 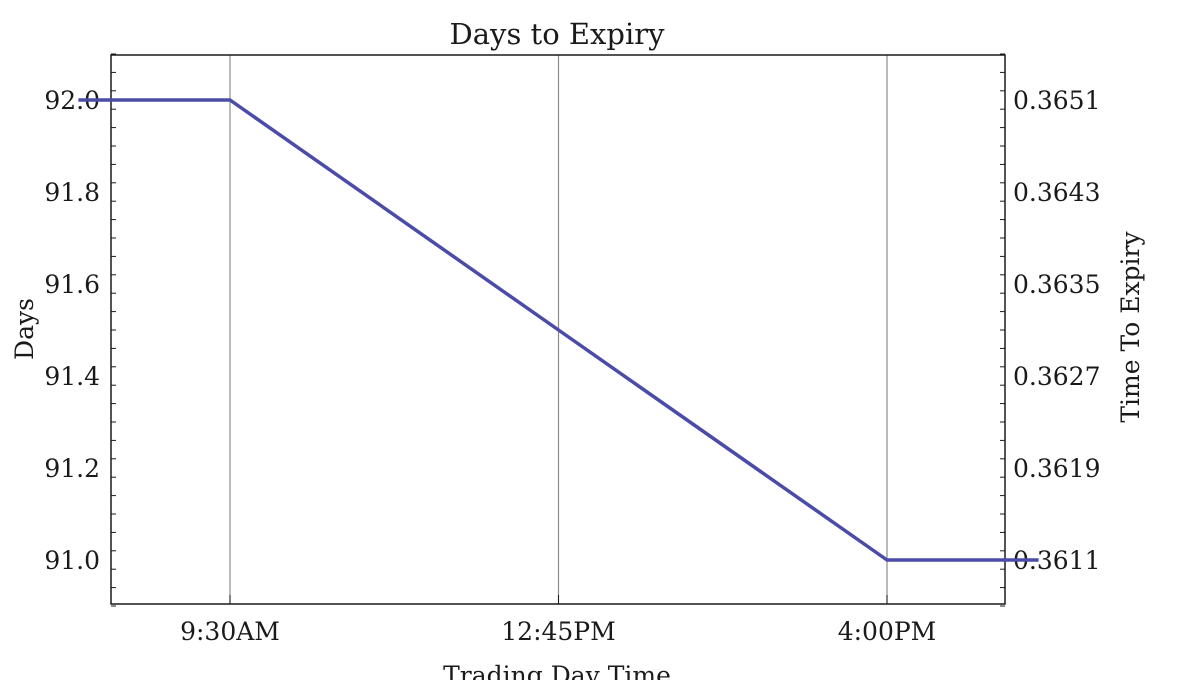 I want to click on y2-tick-label-2: 0.3627, so click(x=1056, y=376).